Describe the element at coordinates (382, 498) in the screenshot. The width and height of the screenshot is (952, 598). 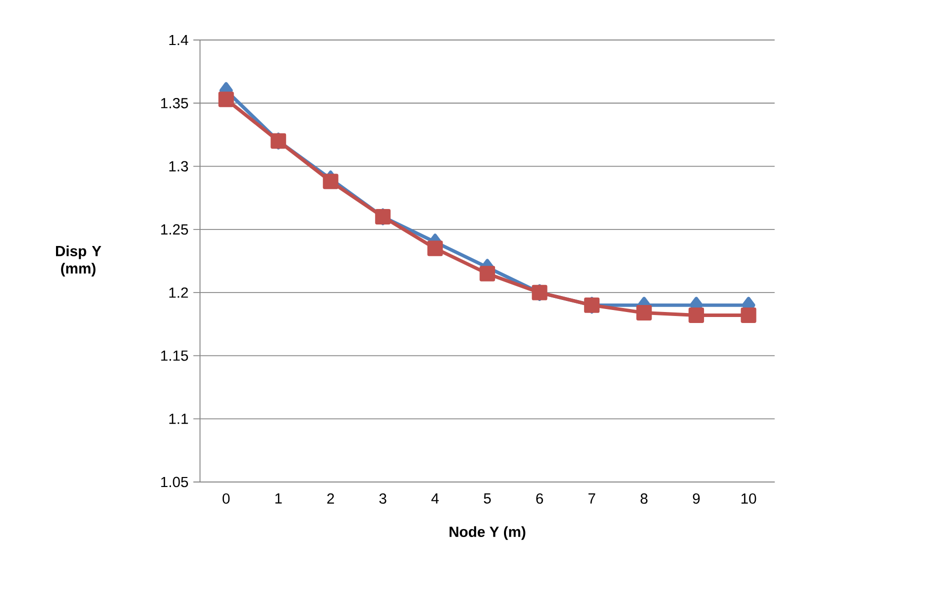
I see `x-tick-label: 3` at that location.